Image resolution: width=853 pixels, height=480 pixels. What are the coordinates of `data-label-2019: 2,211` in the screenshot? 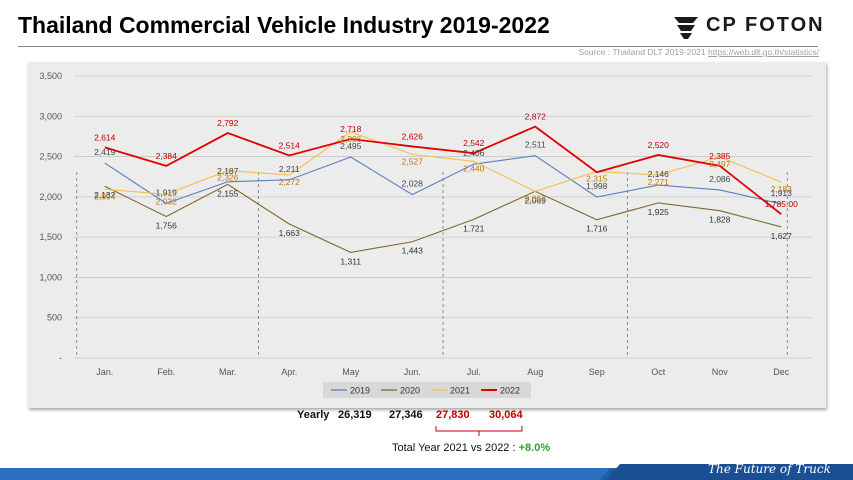 It's located at (289, 169).